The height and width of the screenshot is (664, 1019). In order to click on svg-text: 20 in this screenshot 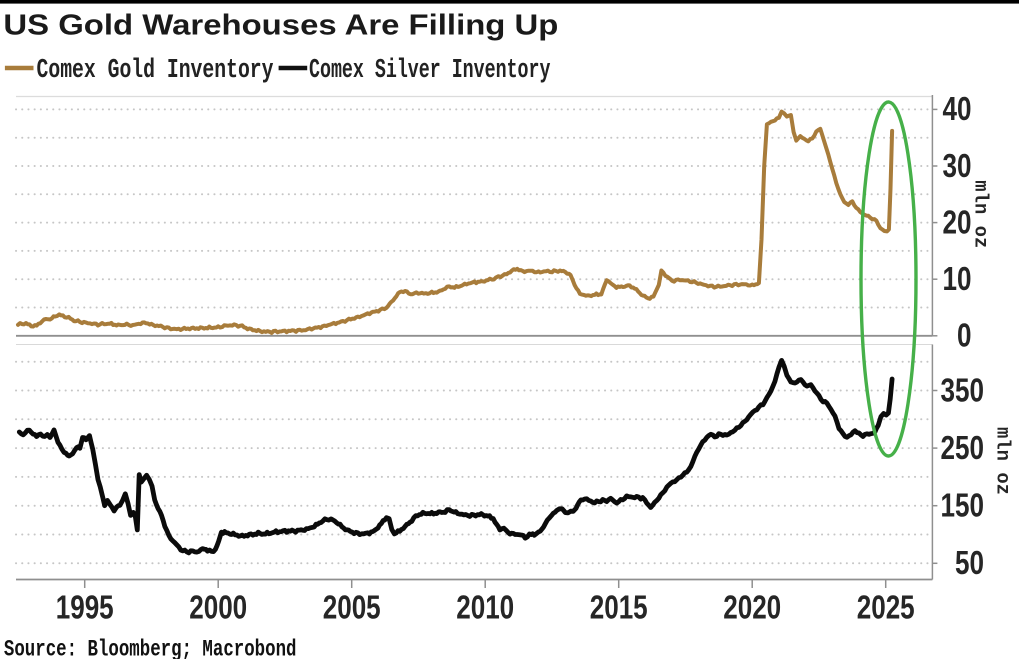, I will do `click(957, 221)`.